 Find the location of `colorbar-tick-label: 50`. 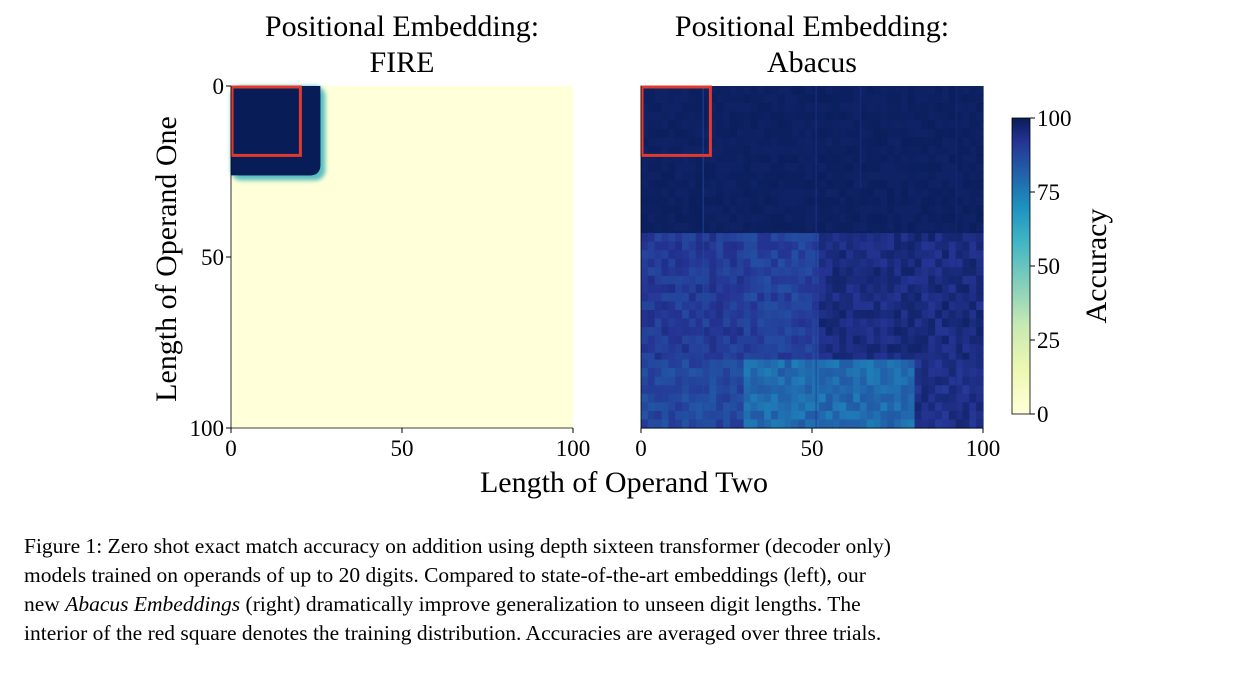

colorbar-tick-label: 50 is located at coordinates (1048, 266).